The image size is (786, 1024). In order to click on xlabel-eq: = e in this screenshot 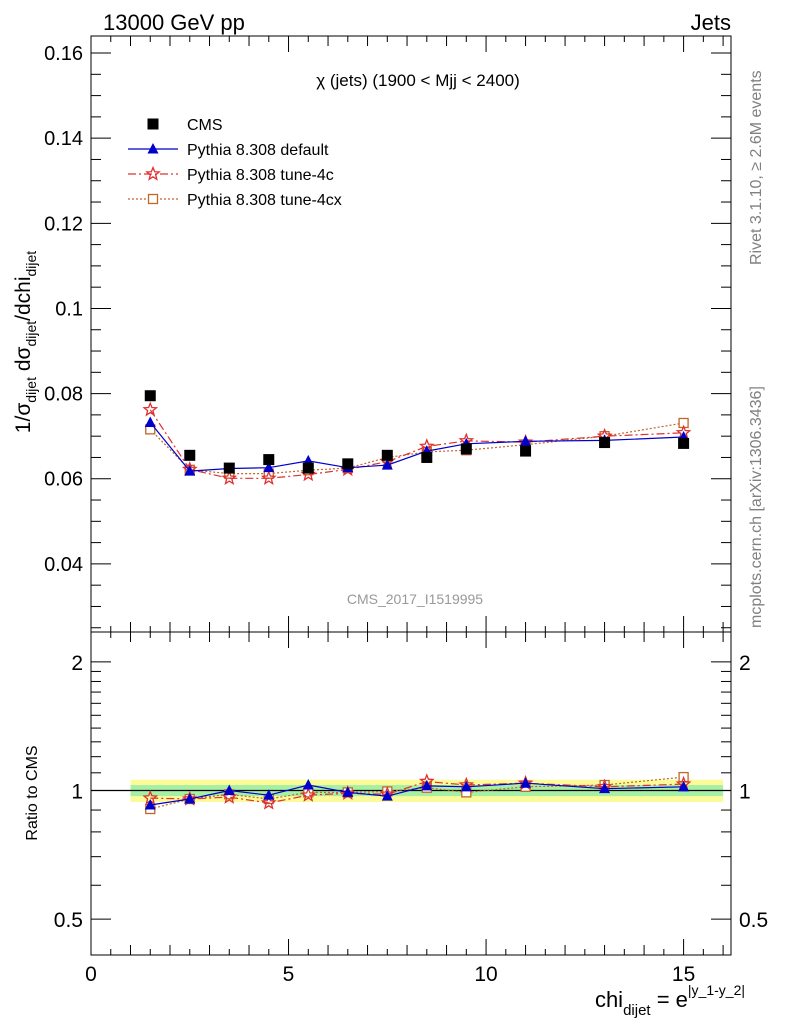, I will do `click(669, 999)`.